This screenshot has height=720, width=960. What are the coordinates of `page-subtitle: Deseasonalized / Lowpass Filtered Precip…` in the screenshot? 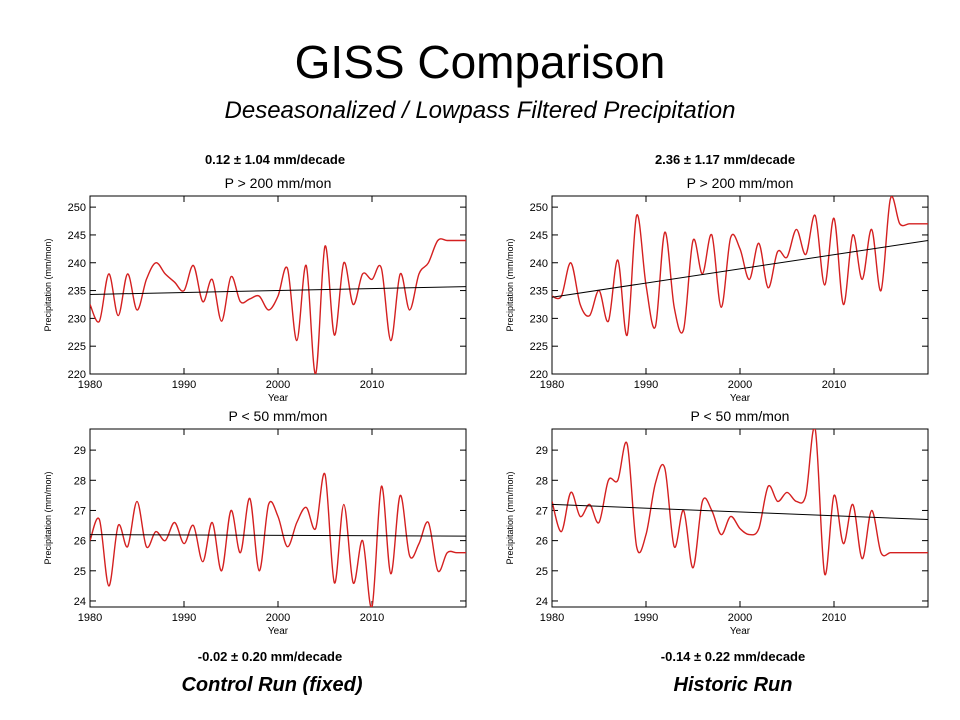 It's located at (480, 110).